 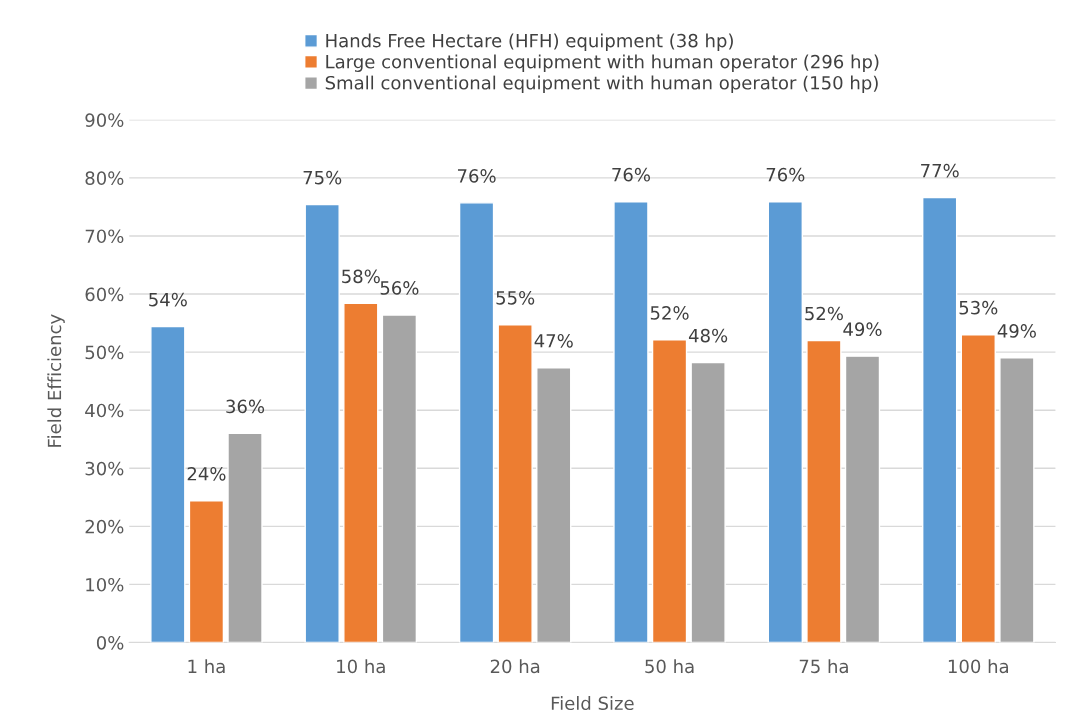 What do you see at coordinates (602, 63) in the screenshot?
I see `legend-label: Large conventional equipment with human operator (296 hp)` at bounding box center [602, 63].